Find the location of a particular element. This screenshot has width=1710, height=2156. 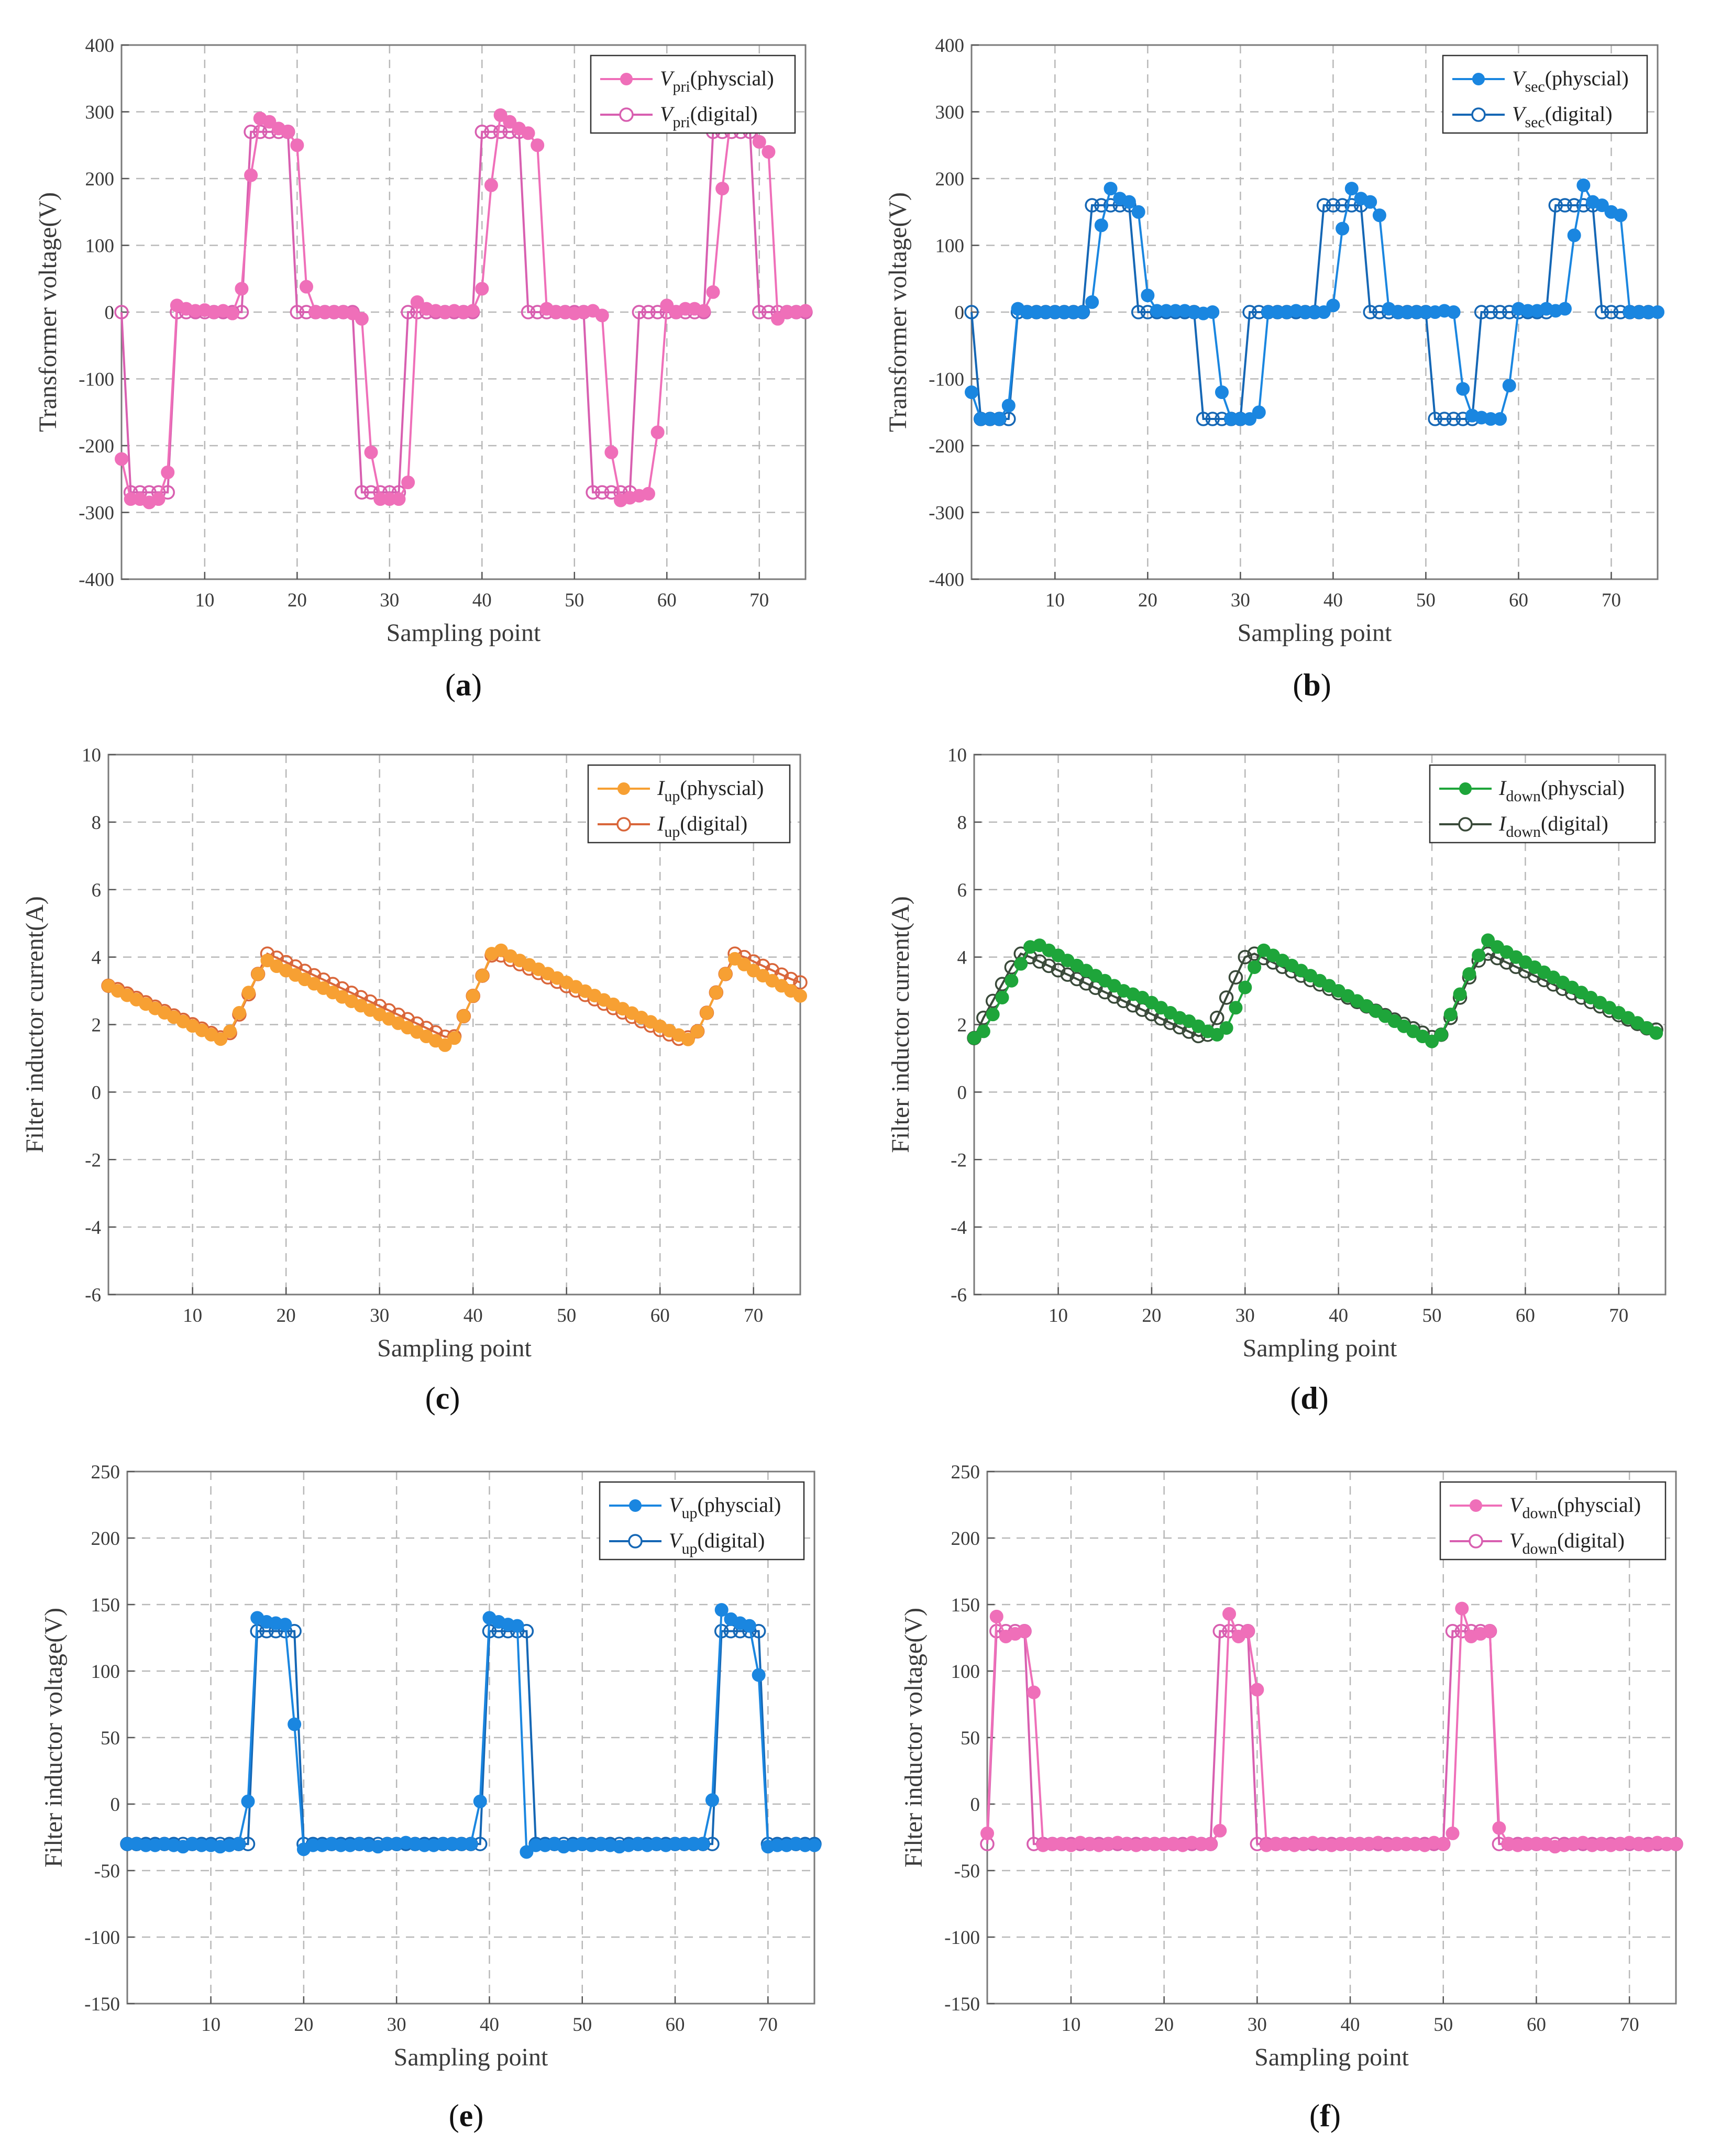

y-tick-label: 2 is located at coordinates (97, 1025).